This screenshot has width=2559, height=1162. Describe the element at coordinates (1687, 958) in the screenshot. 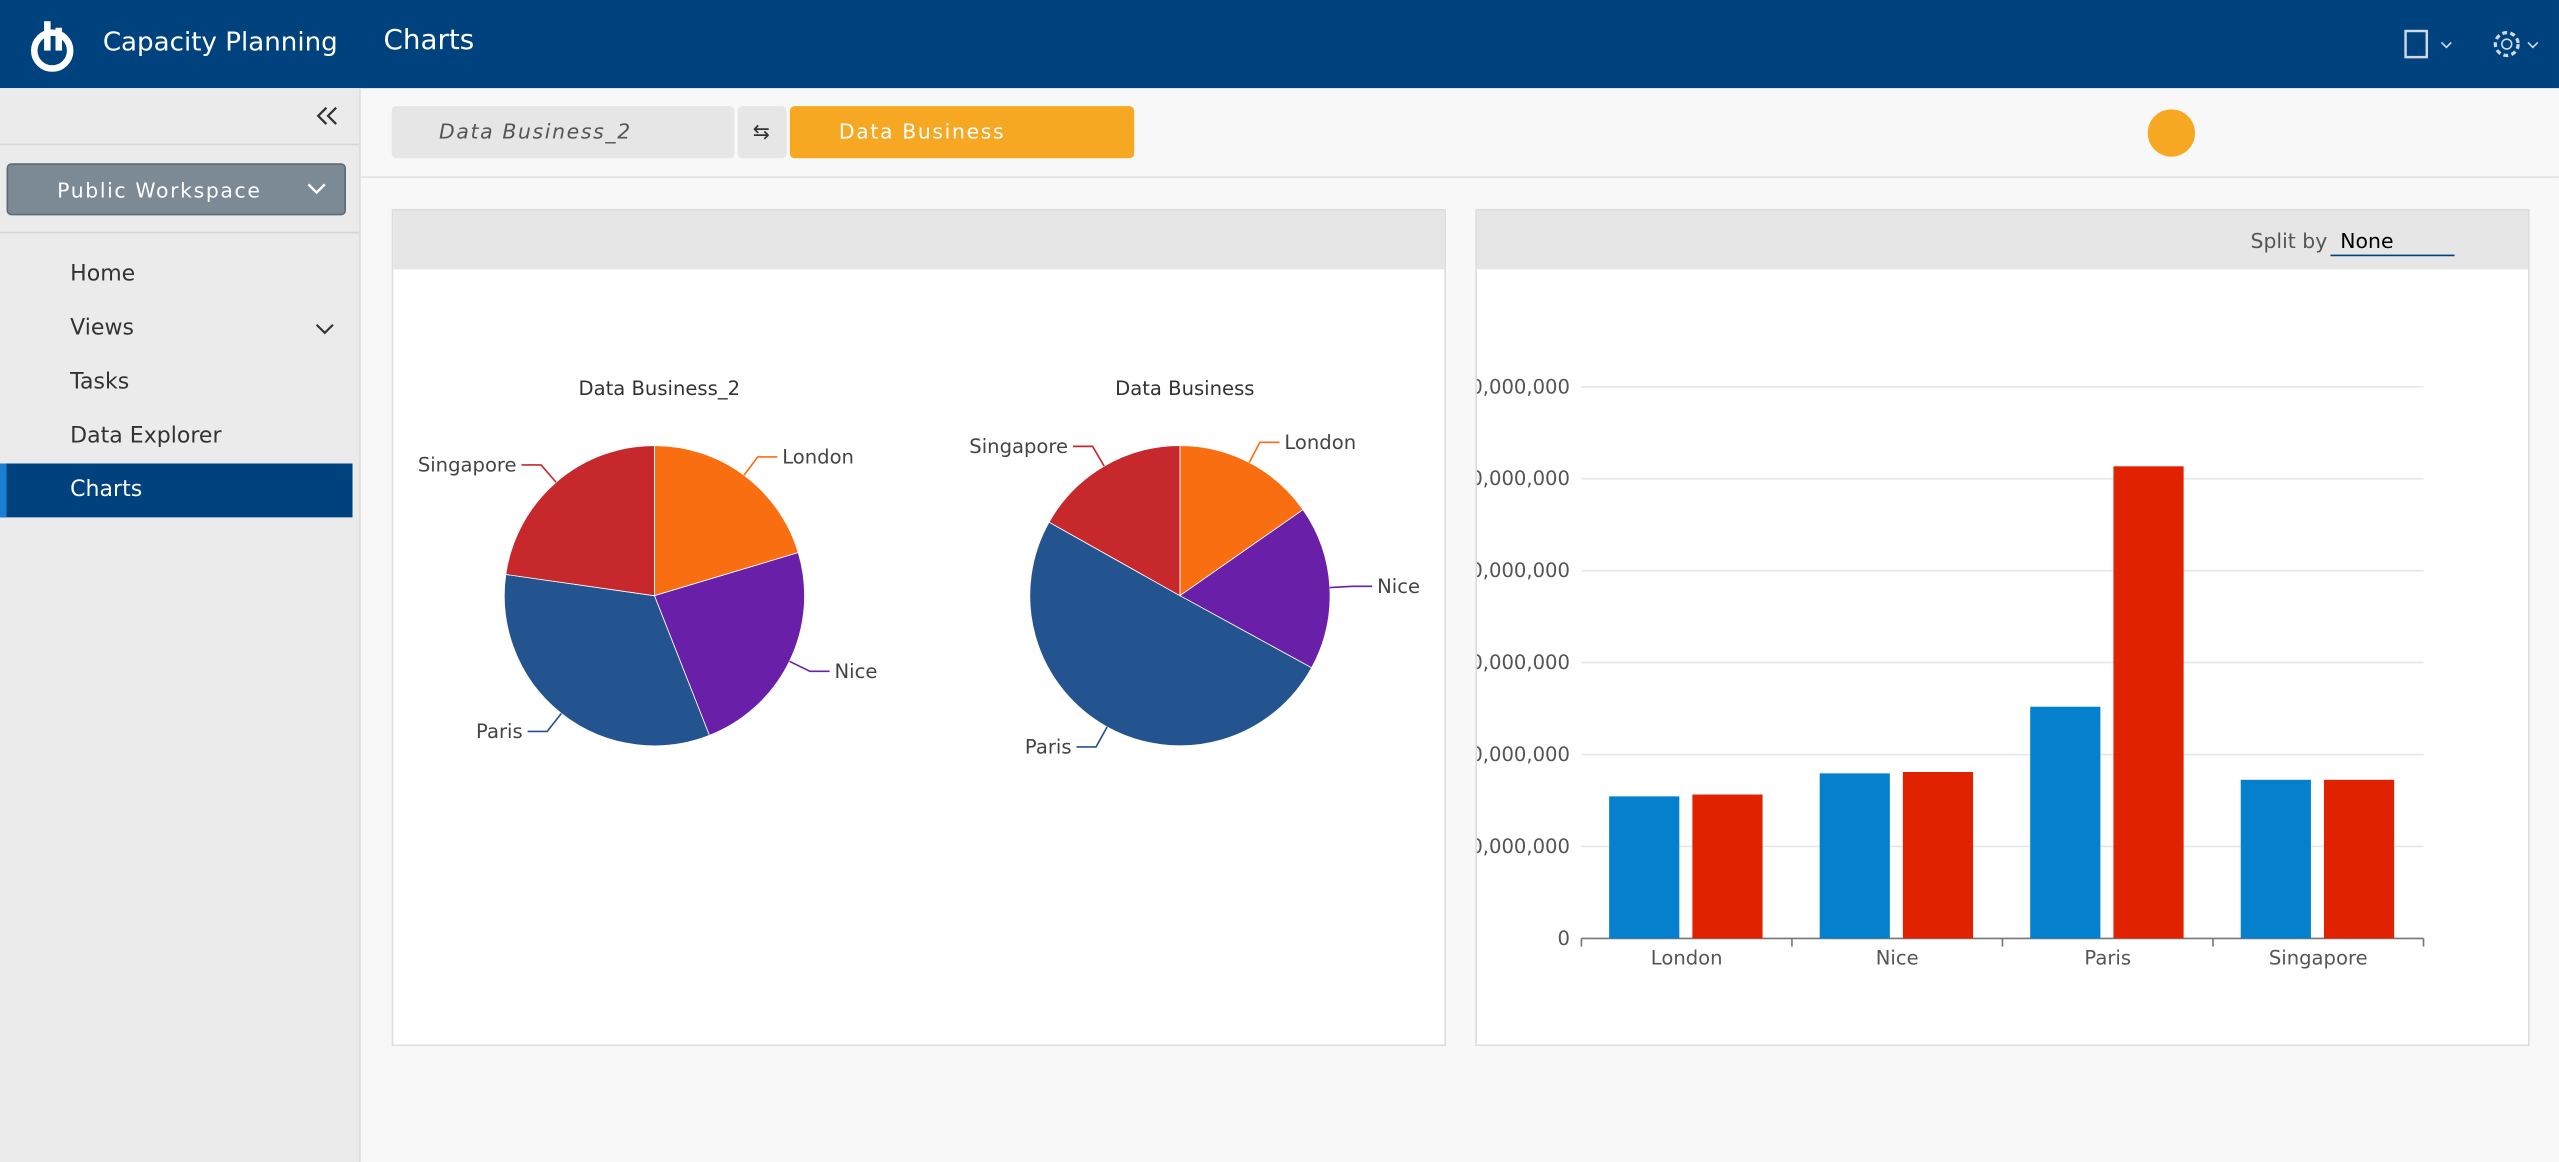

I see `x-tick-label: London` at that location.